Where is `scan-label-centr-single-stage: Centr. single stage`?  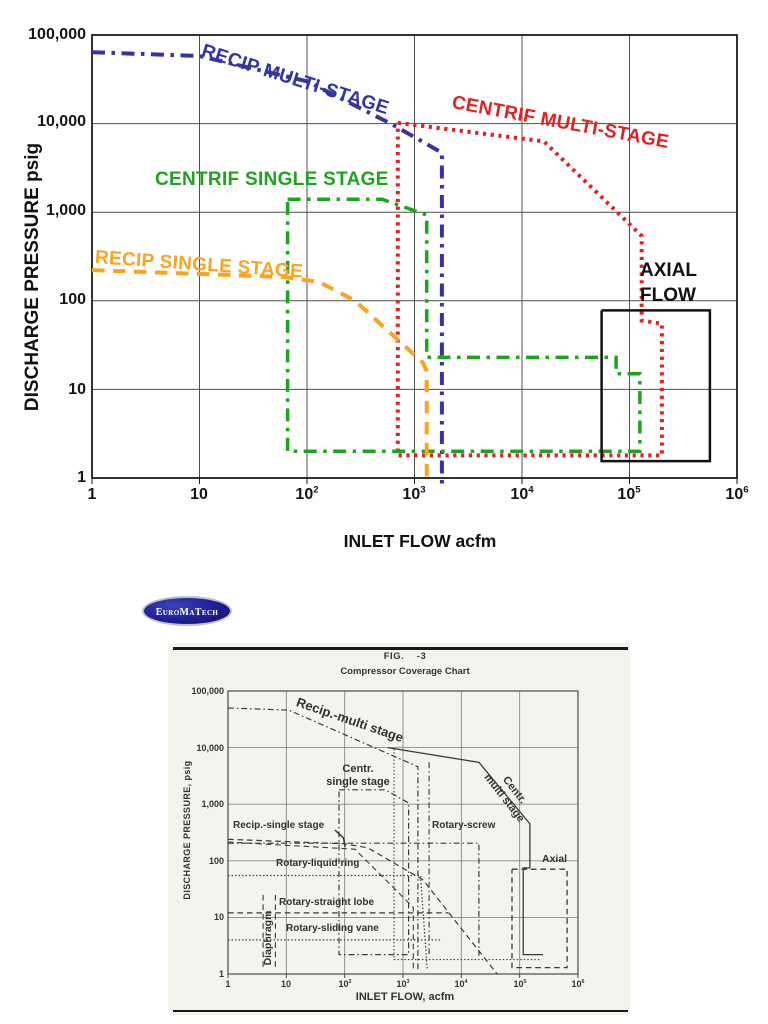
scan-label-centr-single-stage: Centr. single stage is located at coordinates (358, 775).